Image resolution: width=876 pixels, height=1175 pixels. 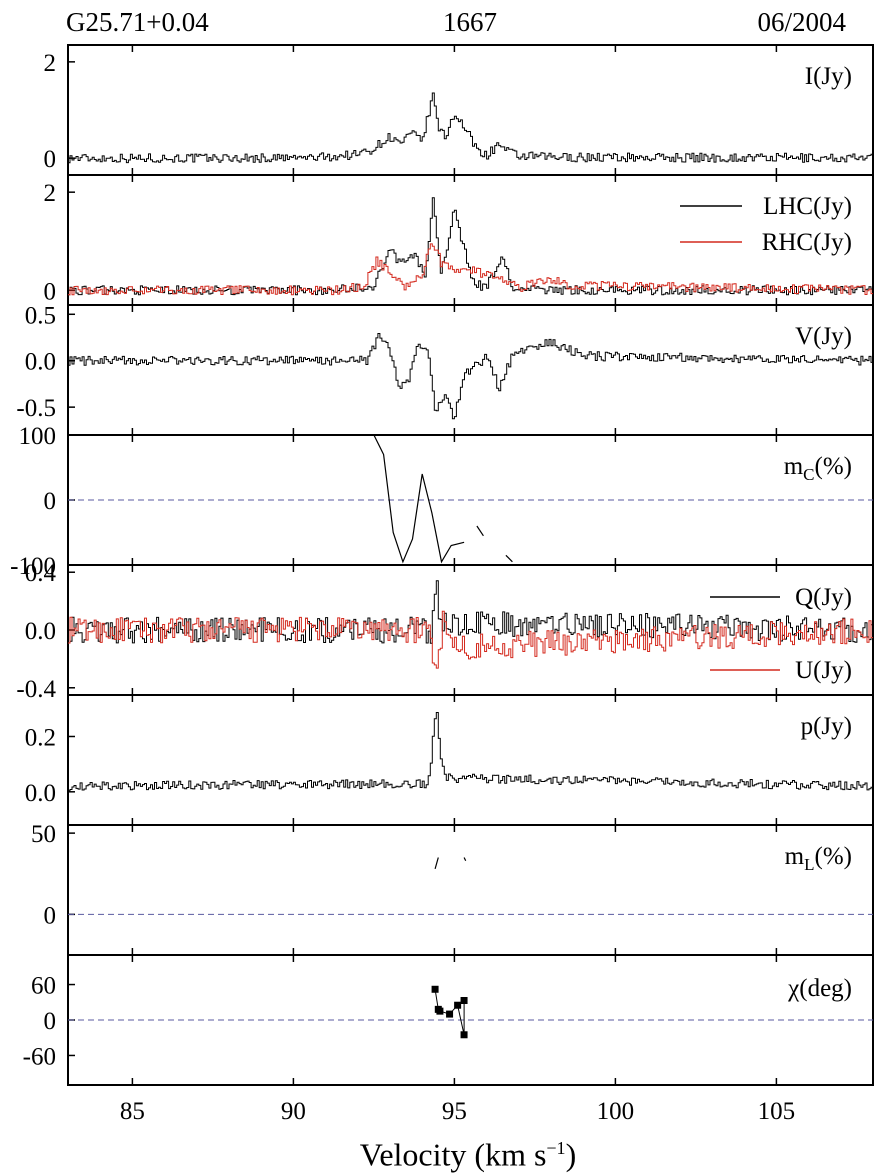 I want to click on panel-mL: 50 0 mL(%), so click(x=452, y=888).